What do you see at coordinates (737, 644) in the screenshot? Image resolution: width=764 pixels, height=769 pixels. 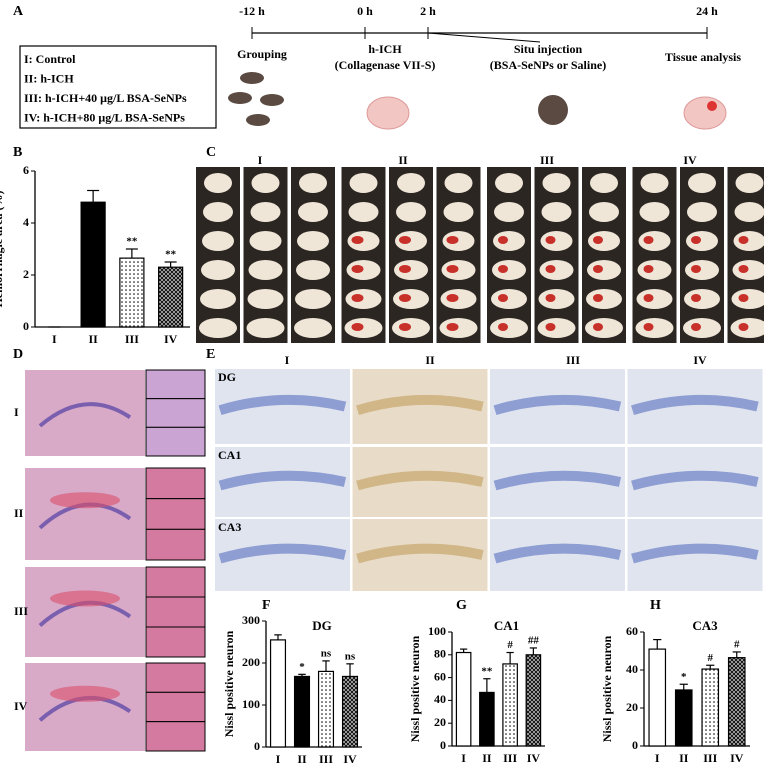 I see `significance-label: #` at bounding box center [737, 644].